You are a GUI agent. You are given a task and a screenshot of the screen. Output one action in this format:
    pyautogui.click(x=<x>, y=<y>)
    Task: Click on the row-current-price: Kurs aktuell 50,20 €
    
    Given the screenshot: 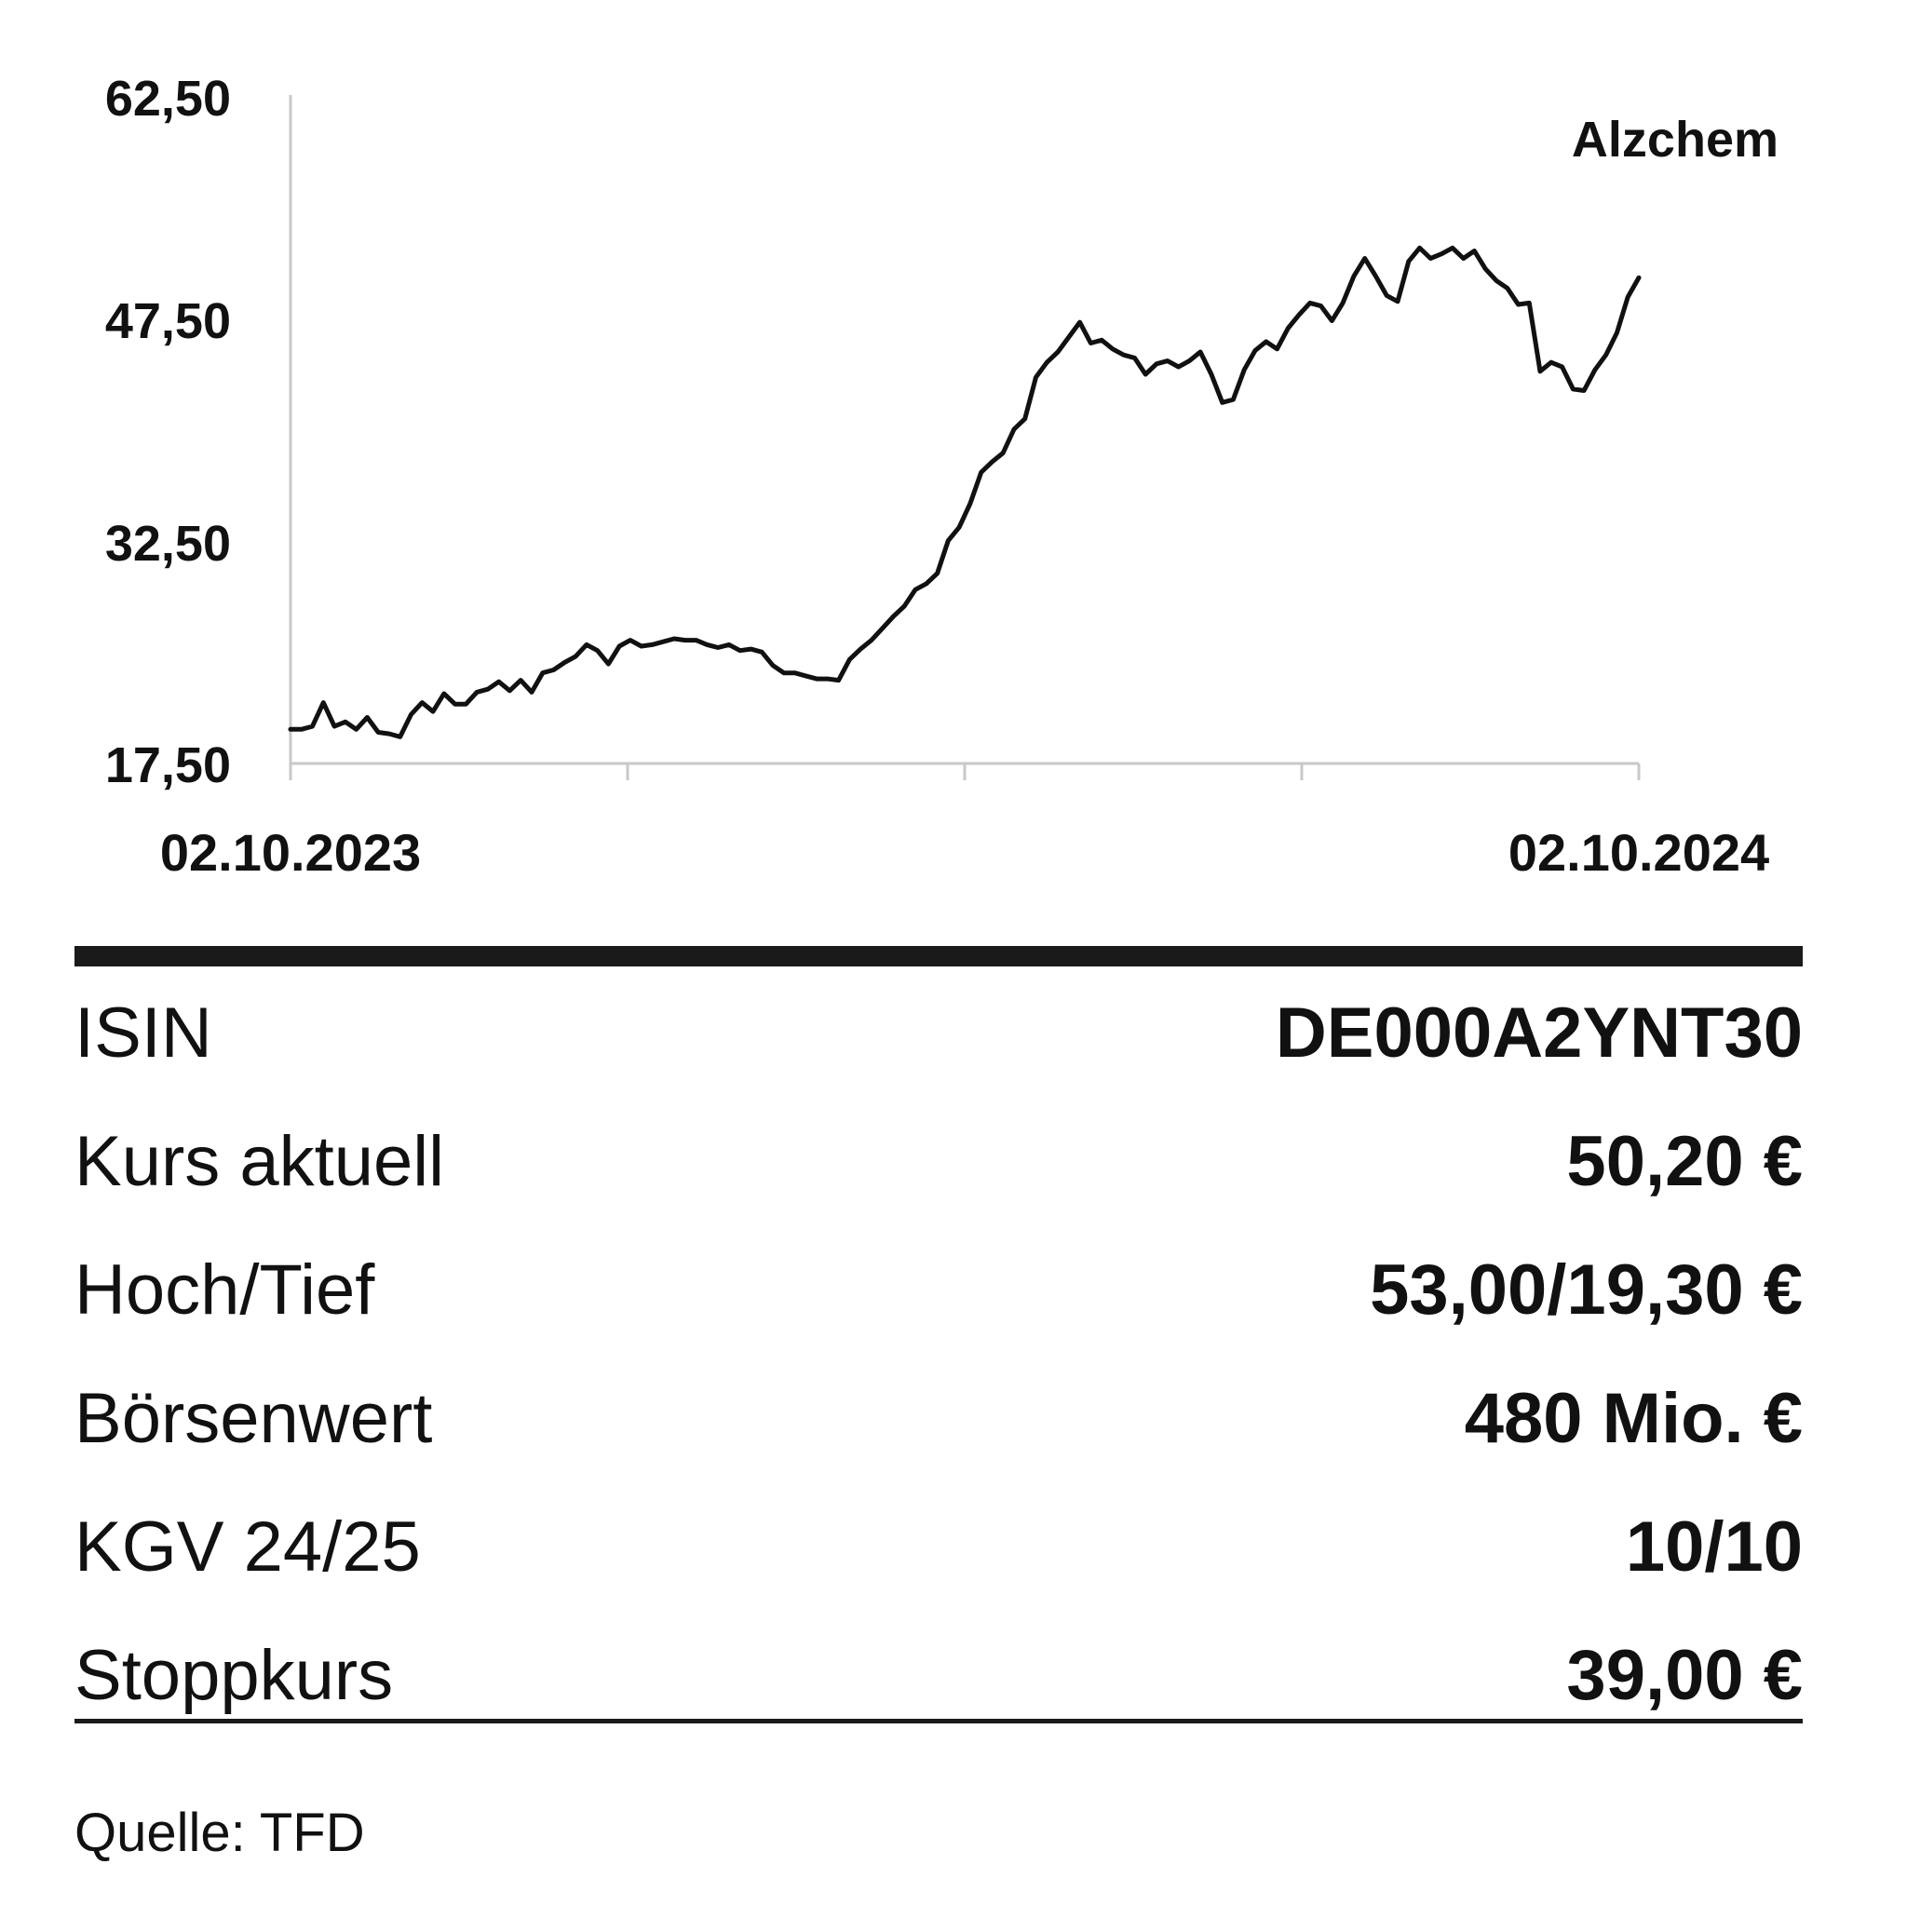 What is the action you would take?
    pyautogui.click(x=938, y=1161)
    